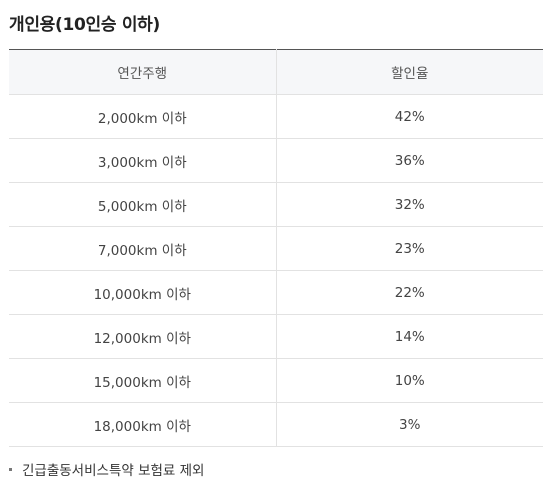  Describe the element at coordinates (10, 469) in the screenshot. I see `bullet-icon` at that location.